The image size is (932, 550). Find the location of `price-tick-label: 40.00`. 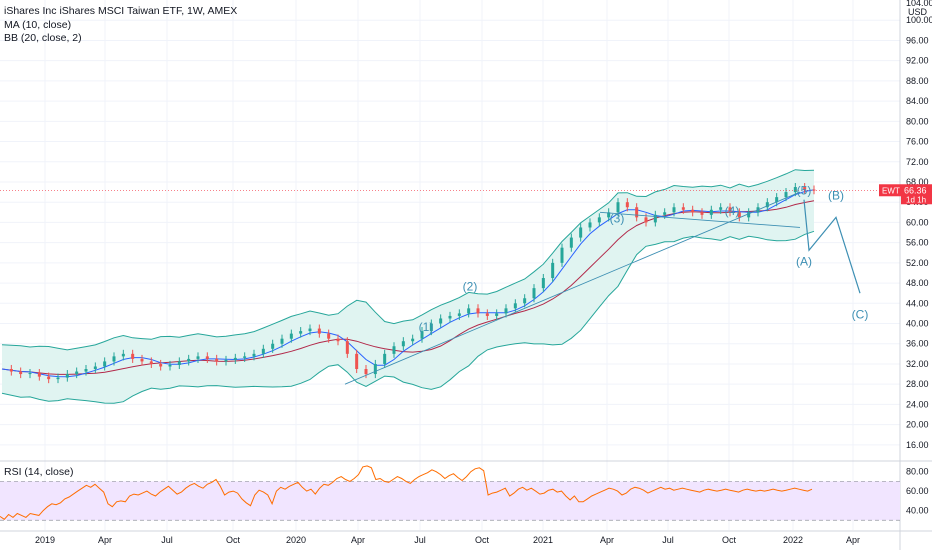

price-tick-label: 40.00 is located at coordinates (917, 324).